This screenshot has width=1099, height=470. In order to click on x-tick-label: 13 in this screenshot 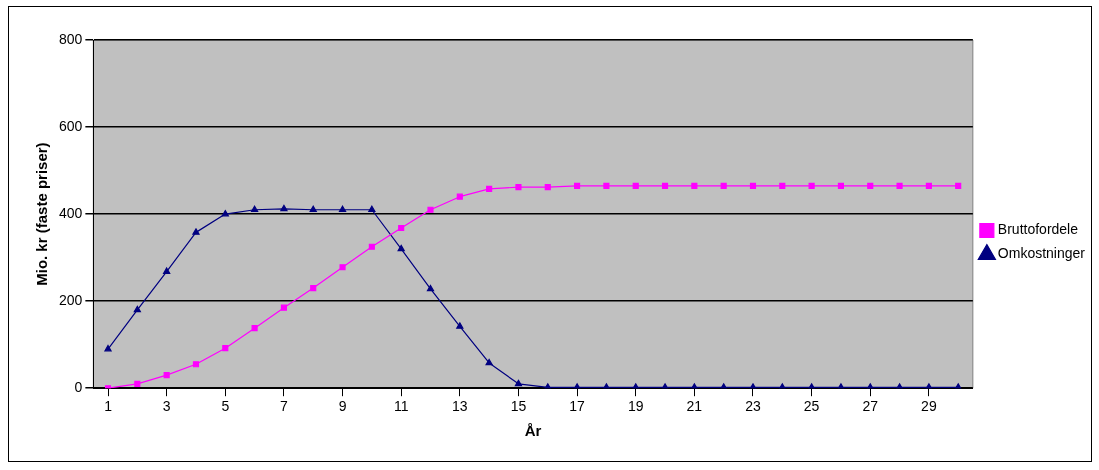, I will do `click(460, 406)`.